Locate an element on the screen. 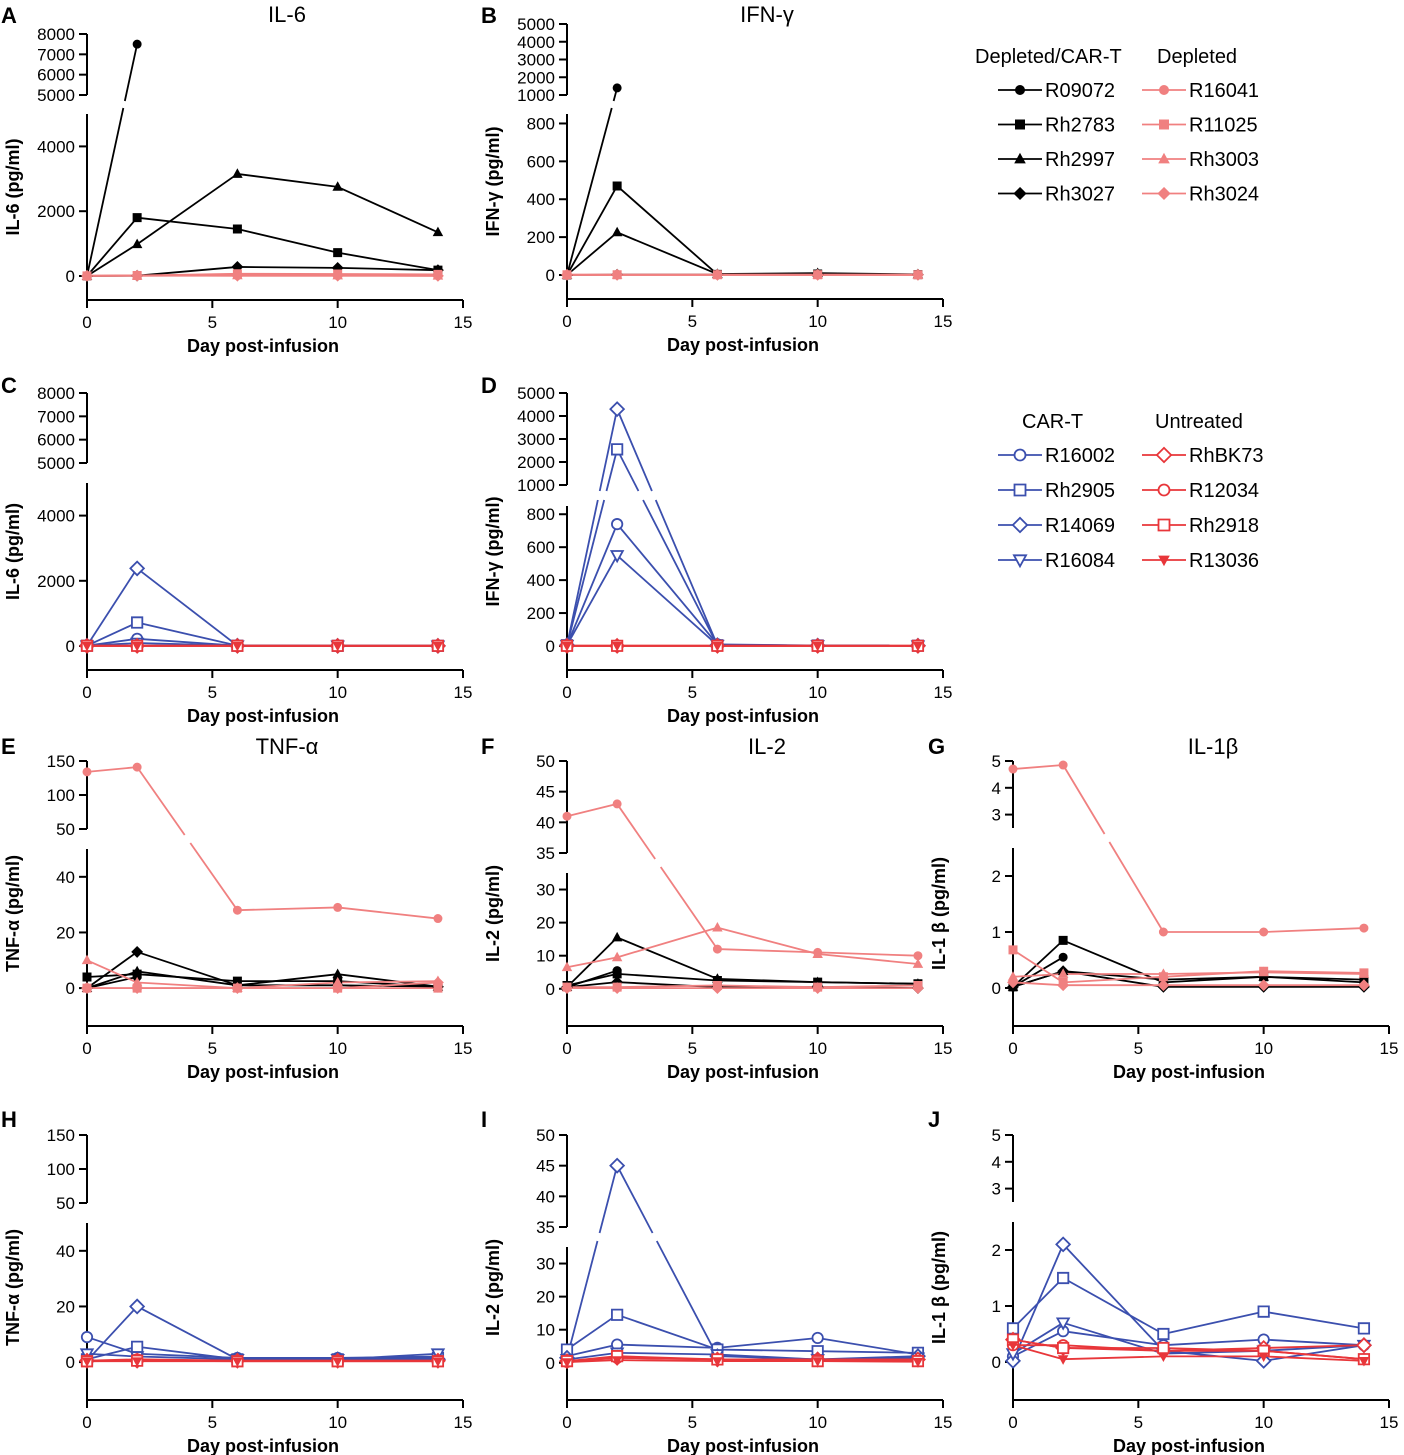 The image size is (1404, 1455). panel-letter: C is located at coordinates (9, 385).